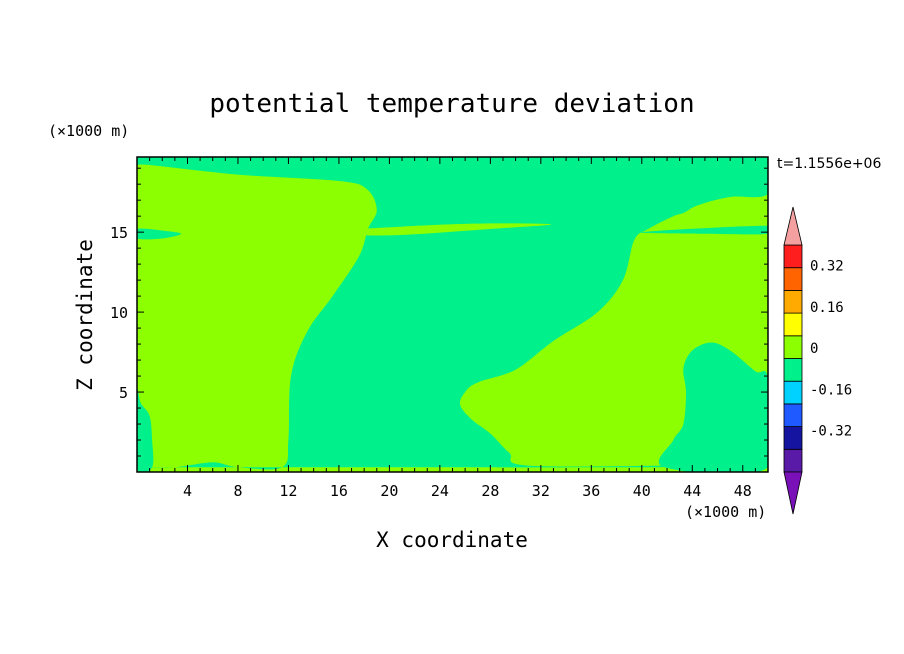 The image size is (904, 654). Describe the element at coordinates (389, 491) in the screenshot. I see `x-tick-label: 20` at that location.